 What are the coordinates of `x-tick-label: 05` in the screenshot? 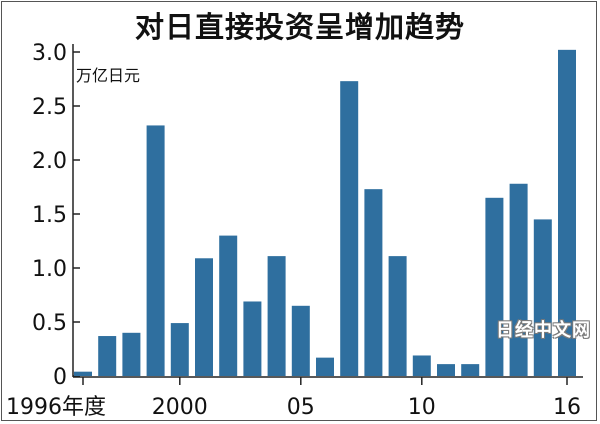 It's located at (301, 407).